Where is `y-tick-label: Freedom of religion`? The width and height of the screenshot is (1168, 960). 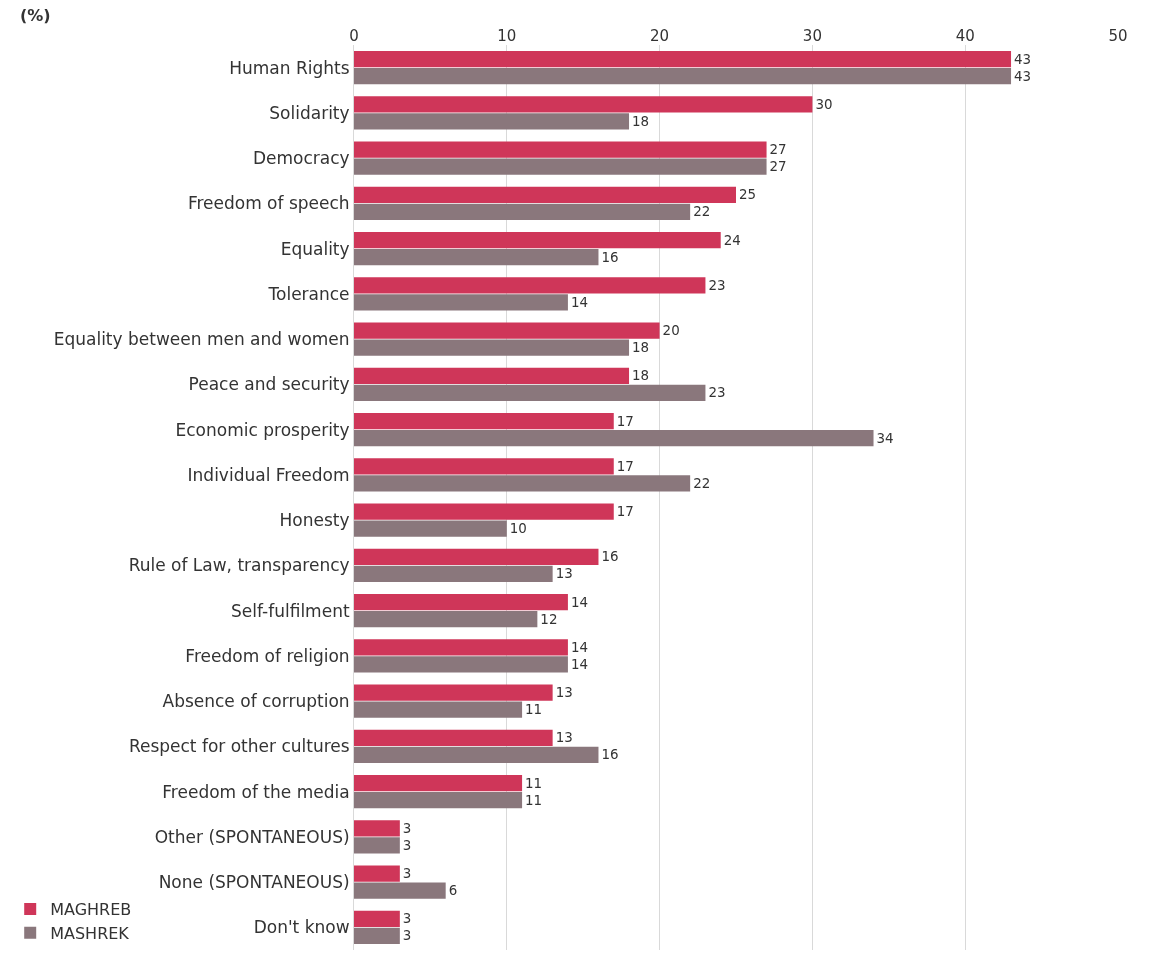 y-tick-label: Freedom of religion is located at coordinates (267, 655).